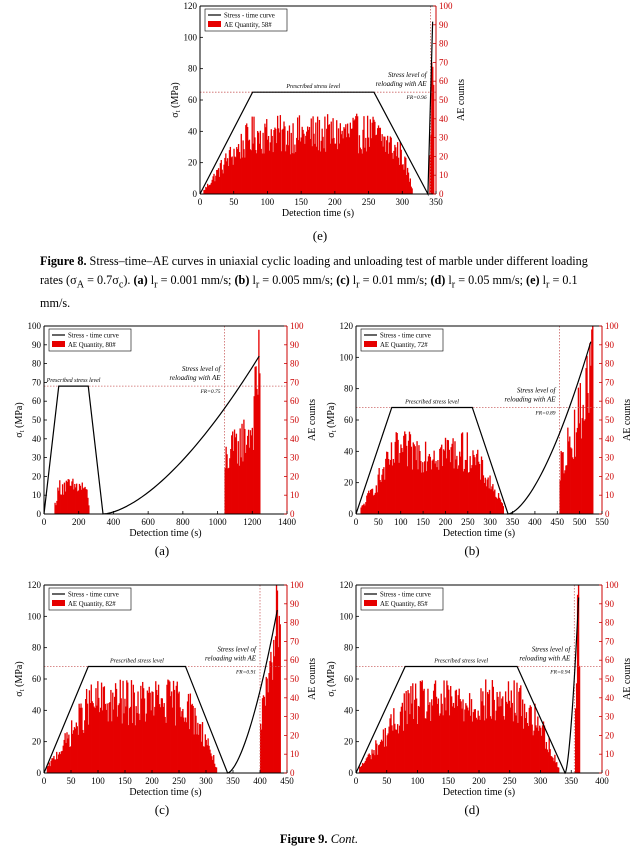  Describe the element at coordinates (580, 522) in the screenshot. I see `x-tick-label: 500` at that location.